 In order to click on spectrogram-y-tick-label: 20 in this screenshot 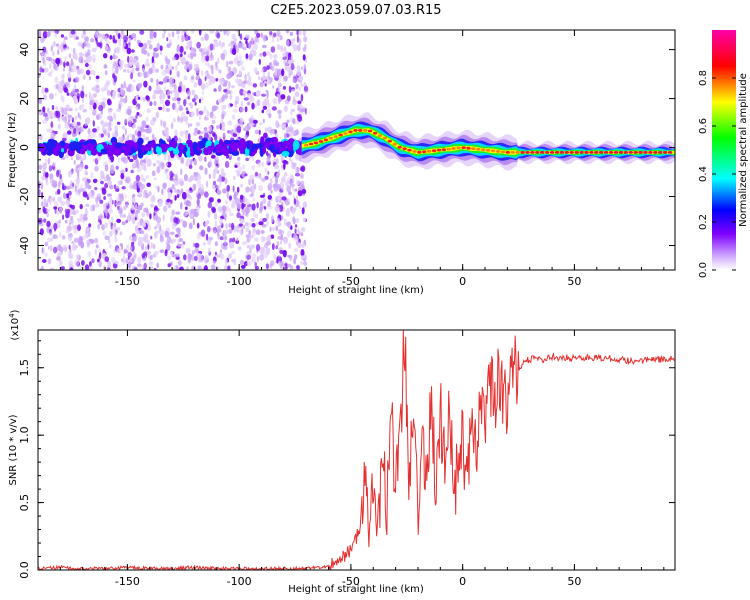, I will do `click(24, 99)`.